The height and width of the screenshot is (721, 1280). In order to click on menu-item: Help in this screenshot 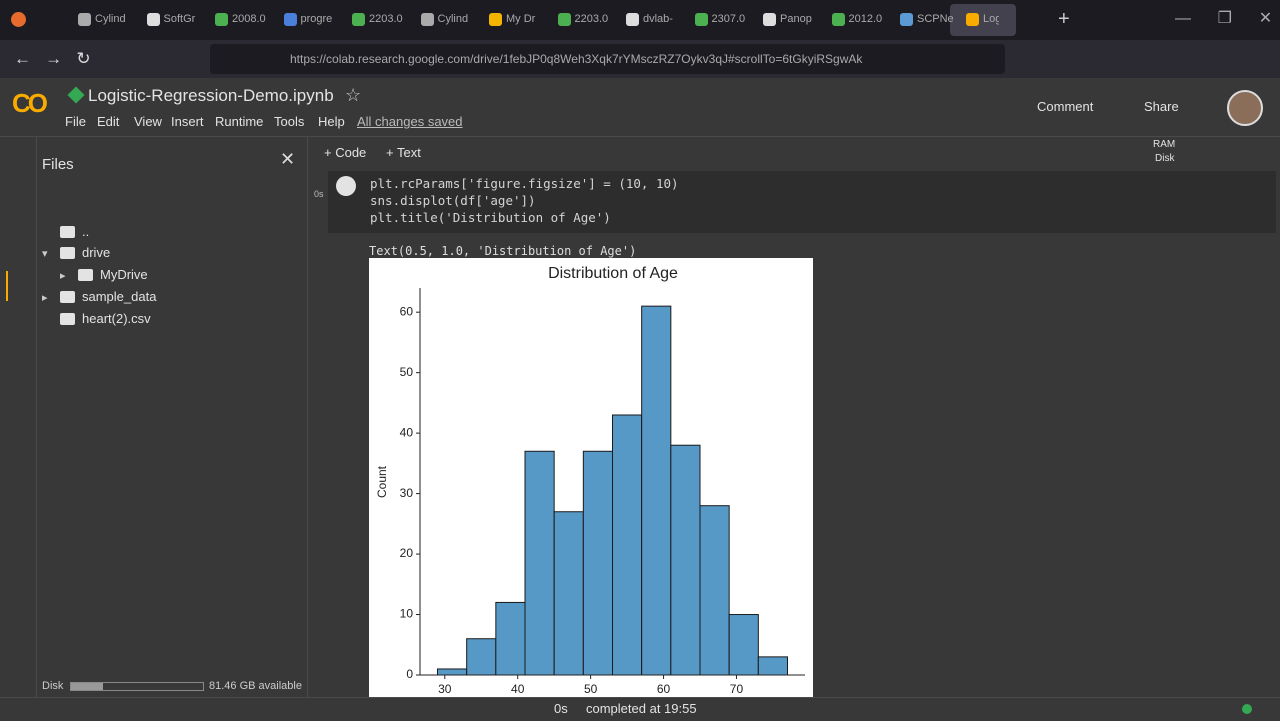, I will do `click(331, 121)`.